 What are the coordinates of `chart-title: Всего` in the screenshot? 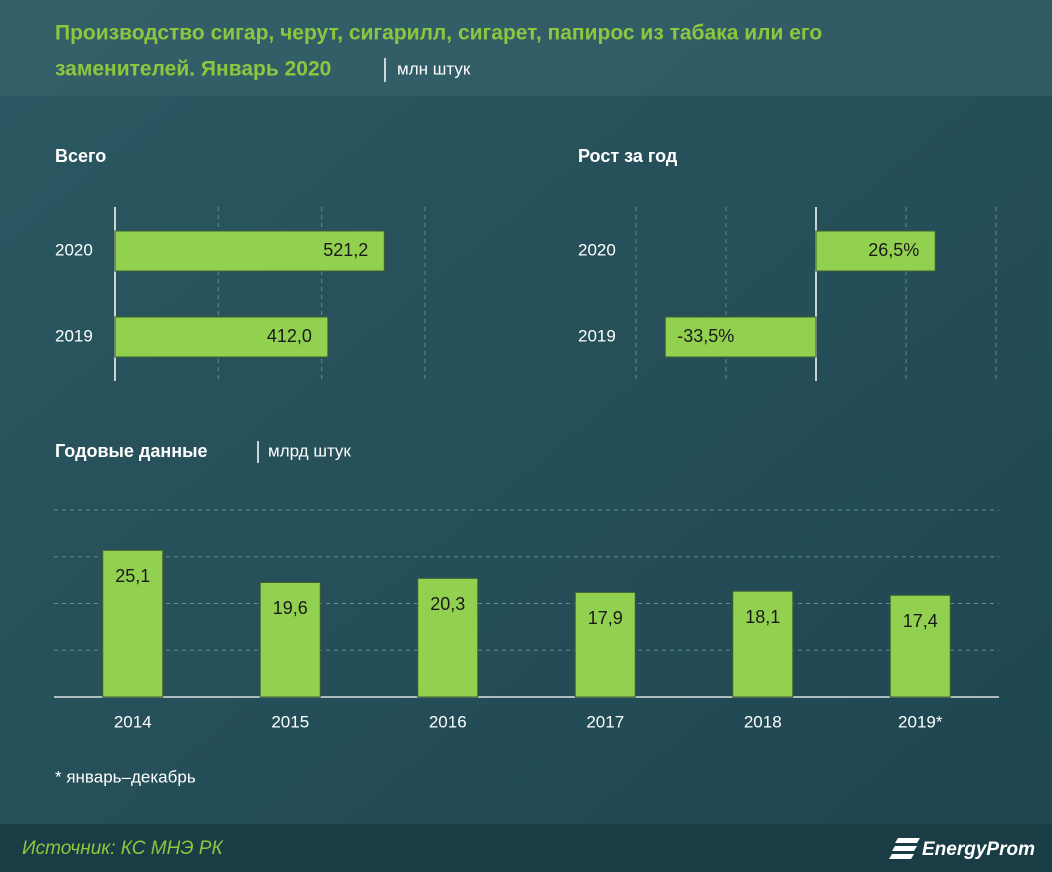 It's located at (80, 156).